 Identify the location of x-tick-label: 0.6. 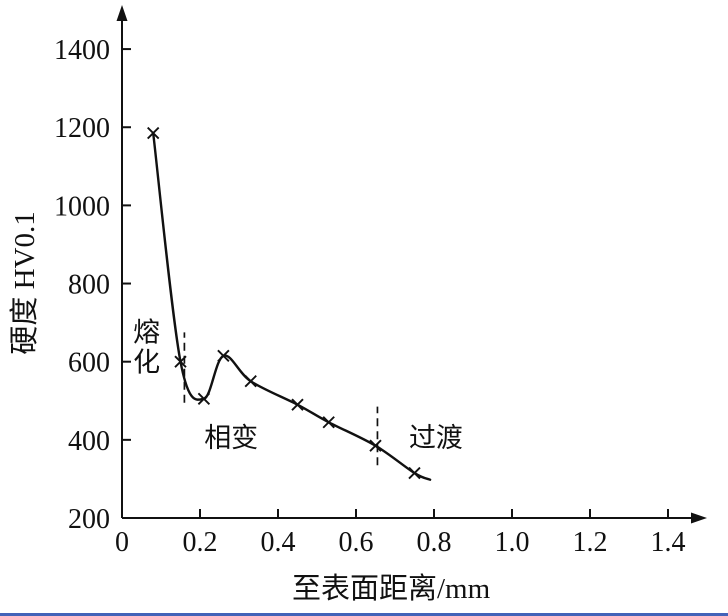
(356, 542).